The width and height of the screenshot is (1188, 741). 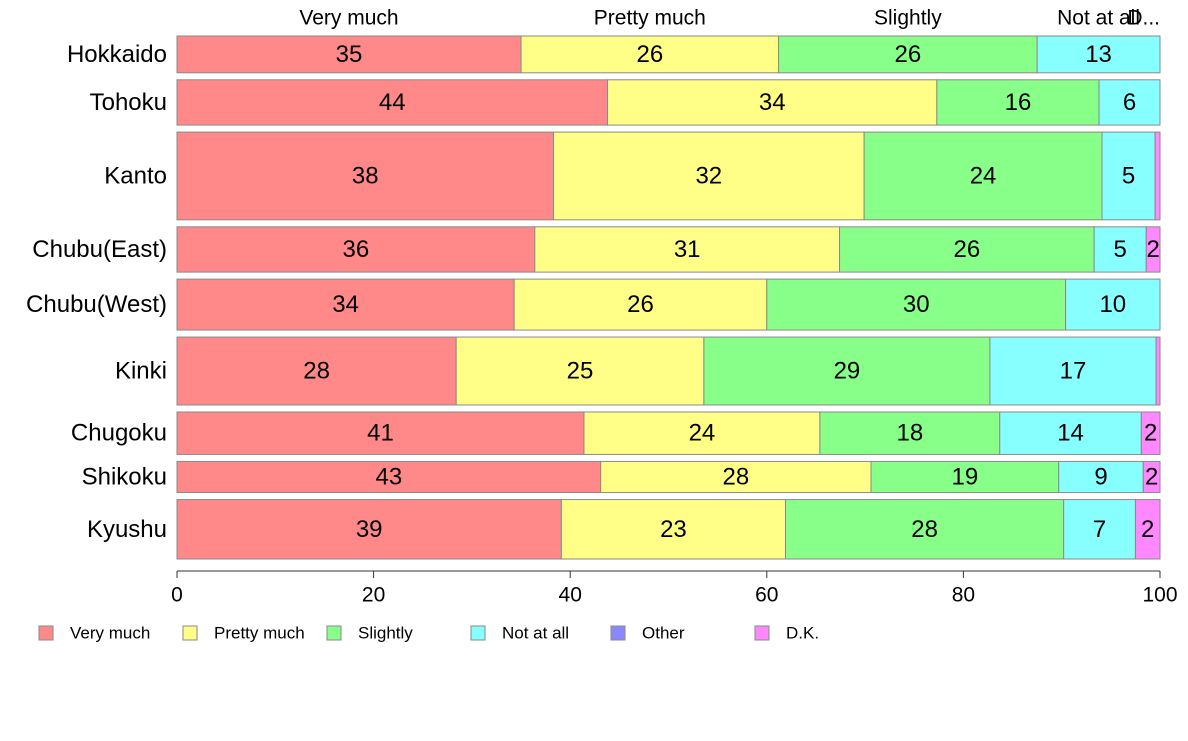 What do you see at coordinates (802, 633) in the screenshot?
I see `legend-label: D.K.` at bounding box center [802, 633].